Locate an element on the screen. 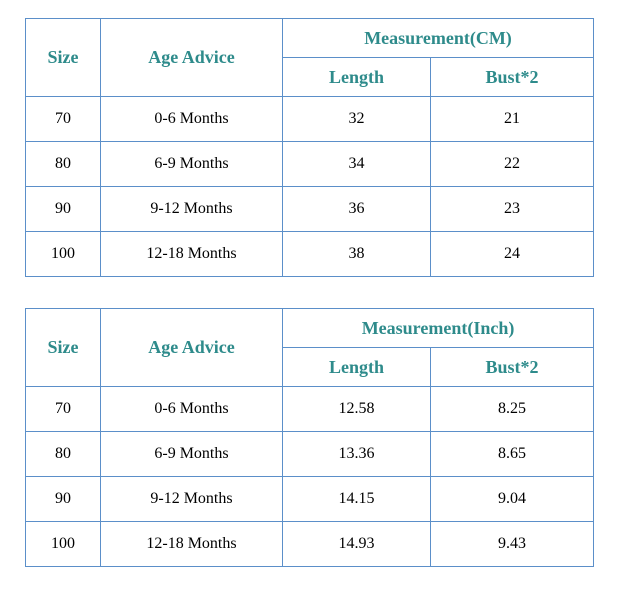  table-row: 100 12-18 Months 14.93 9.43 is located at coordinates (310, 544).